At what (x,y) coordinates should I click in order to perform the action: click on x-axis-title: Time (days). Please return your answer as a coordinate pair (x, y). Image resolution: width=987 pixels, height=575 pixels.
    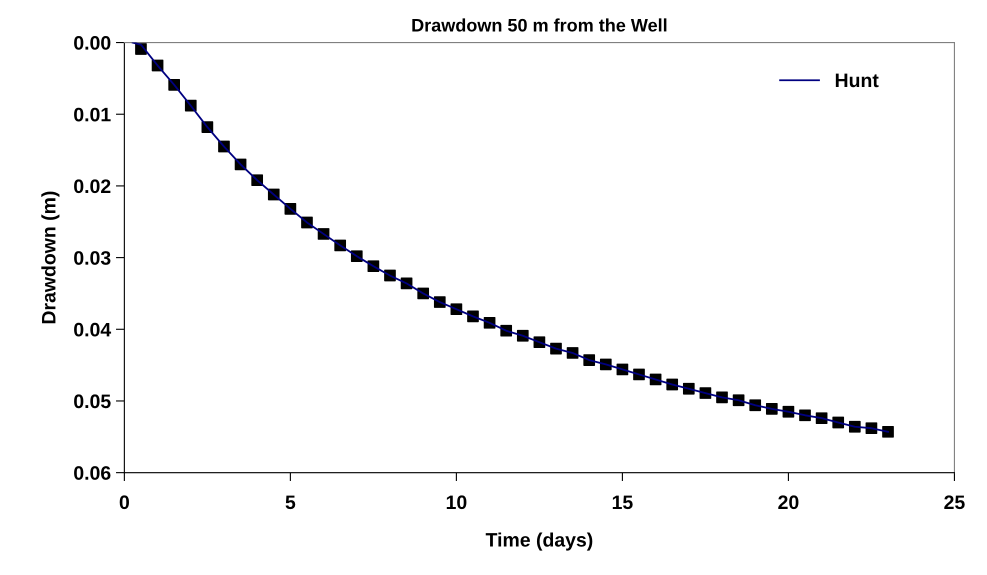
    Looking at the image, I should click on (539, 541).